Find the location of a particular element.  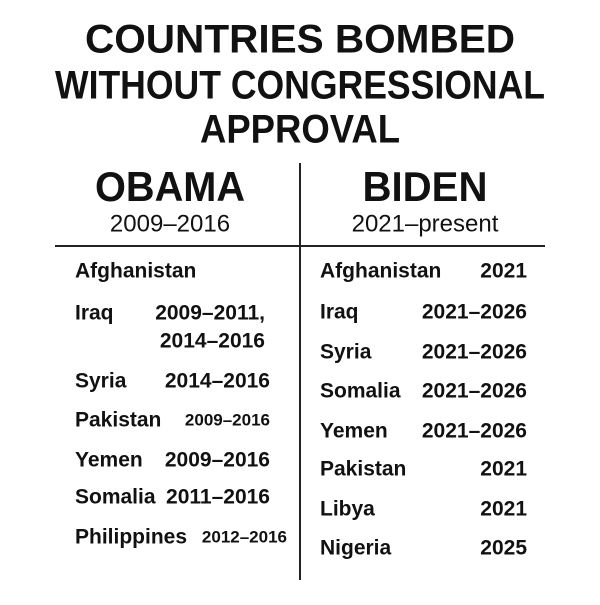

column-period: 2009–2016 is located at coordinates (170, 223).